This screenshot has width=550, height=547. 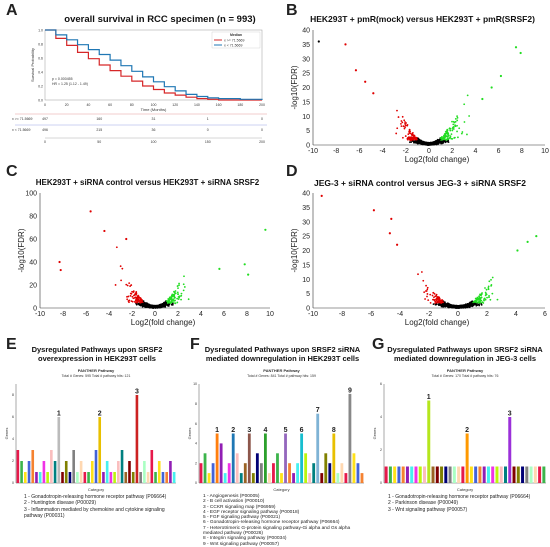 What do you see at coordinates (378, 344) in the screenshot?
I see `panel-letter-g: G` at bounding box center [378, 344].